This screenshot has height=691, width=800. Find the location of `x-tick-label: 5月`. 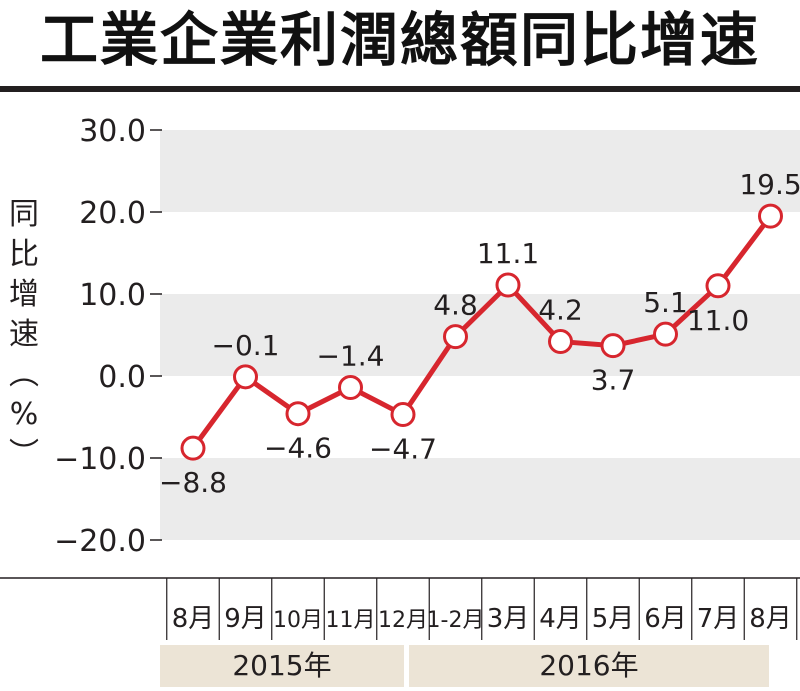

x-tick-label: 5月 is located at coordinates (613, 619).